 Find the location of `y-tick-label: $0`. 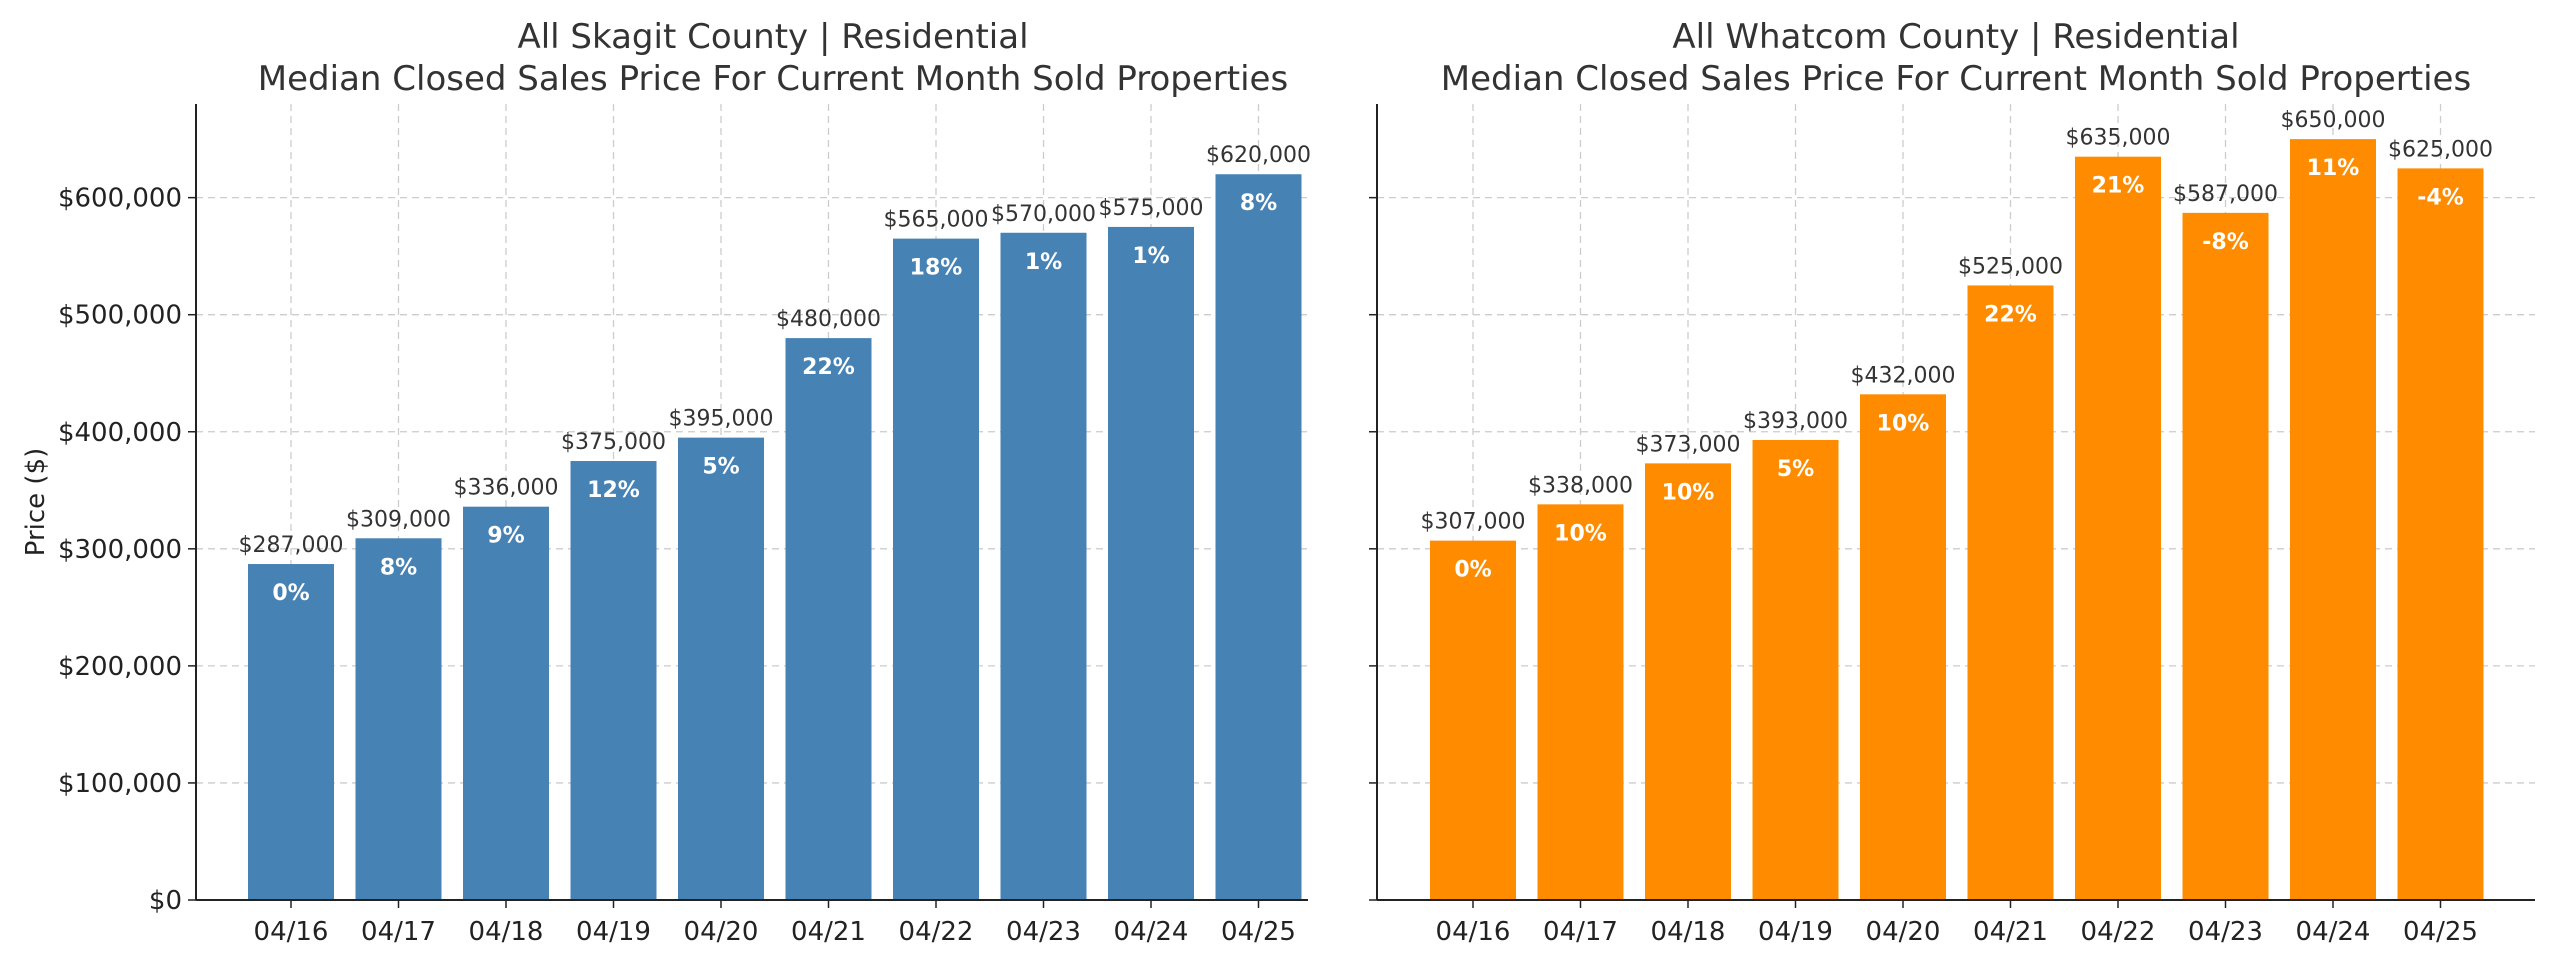

y-tick-label: $0 is located at coordinates (165, 901).